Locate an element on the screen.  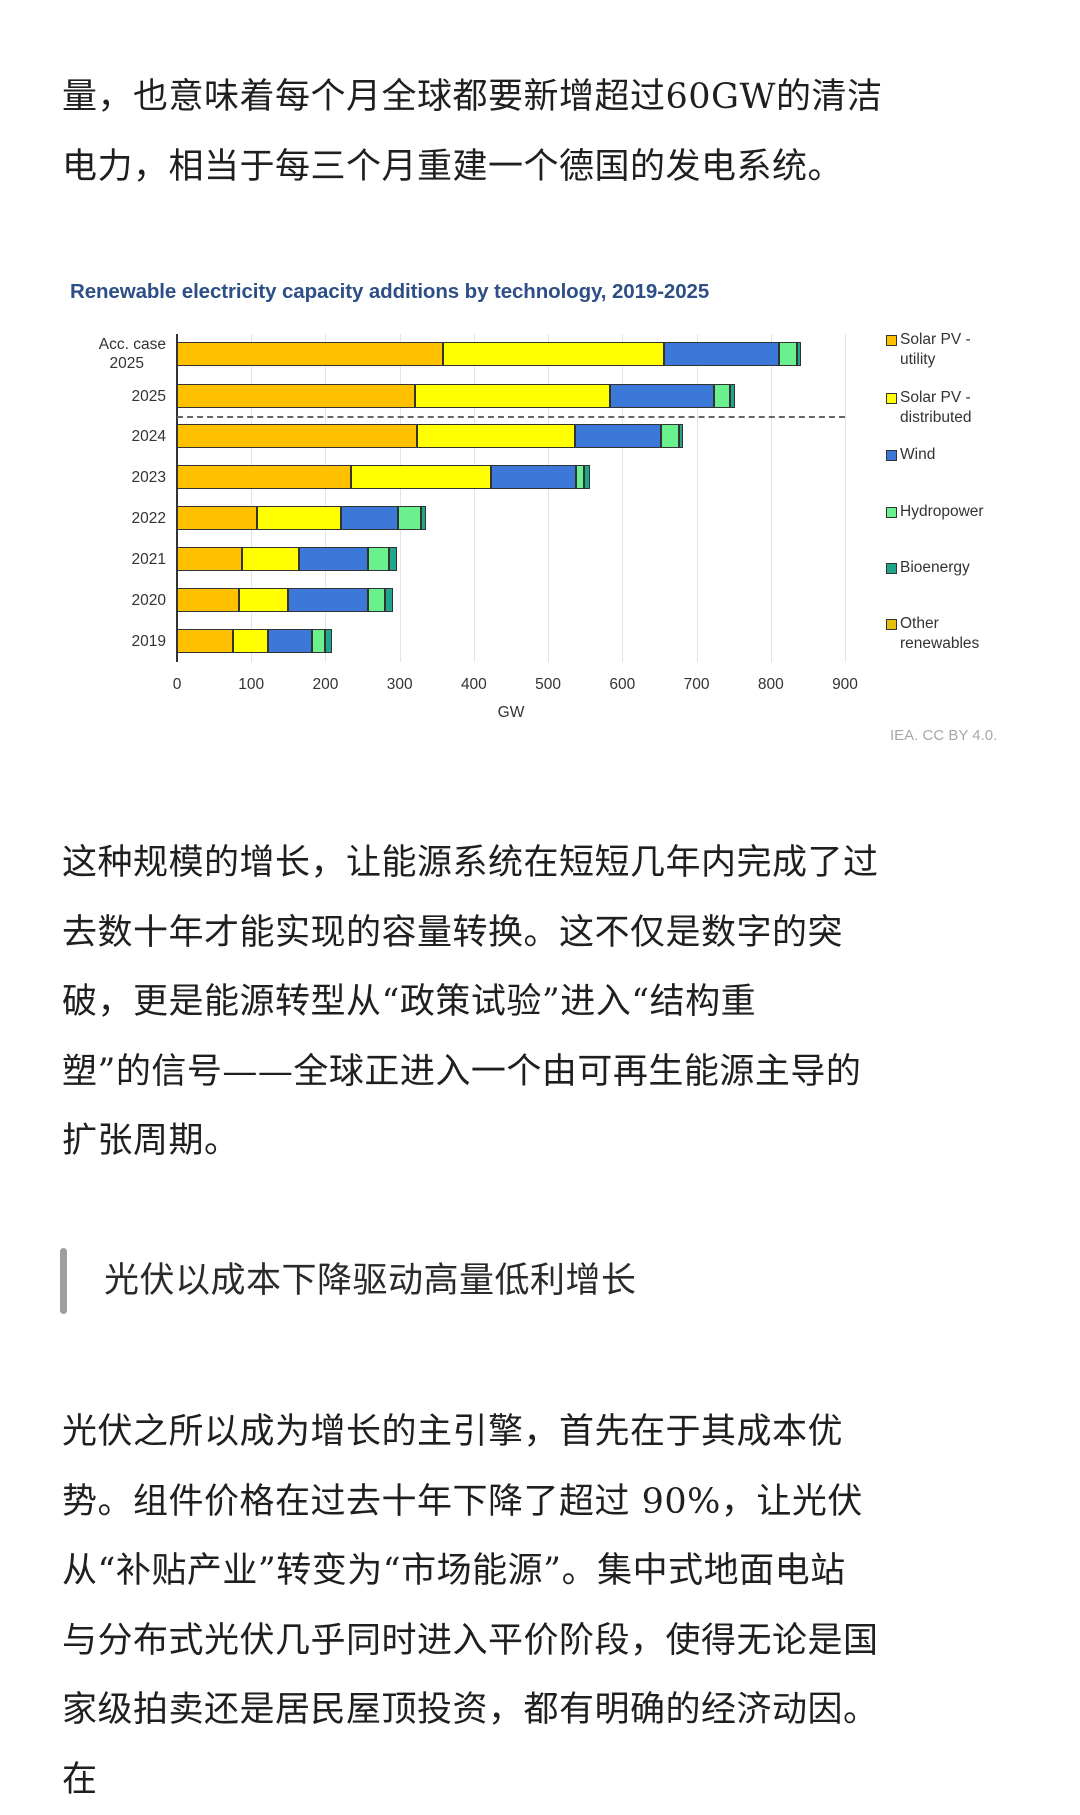
text-line: 破，更是能源转型从“政策试验”进入“结构重 is located at coordinates (542, 1003).